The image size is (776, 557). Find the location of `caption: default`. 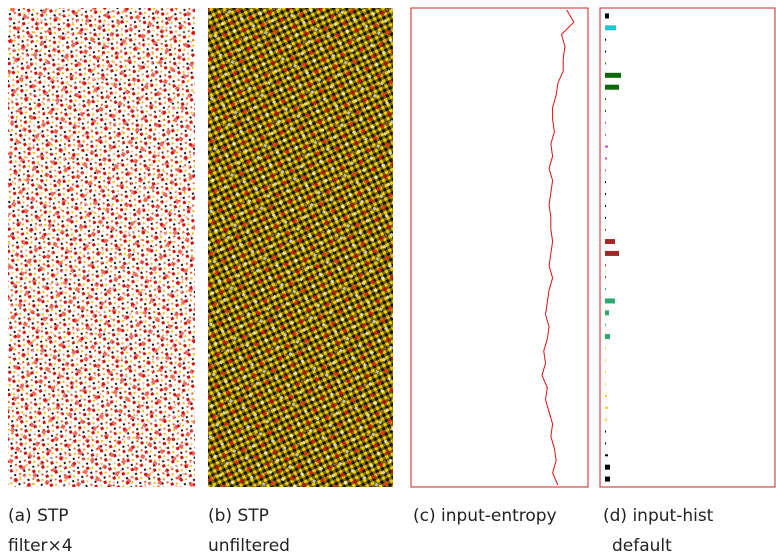

caption: default is located at coordinates (642, 546).